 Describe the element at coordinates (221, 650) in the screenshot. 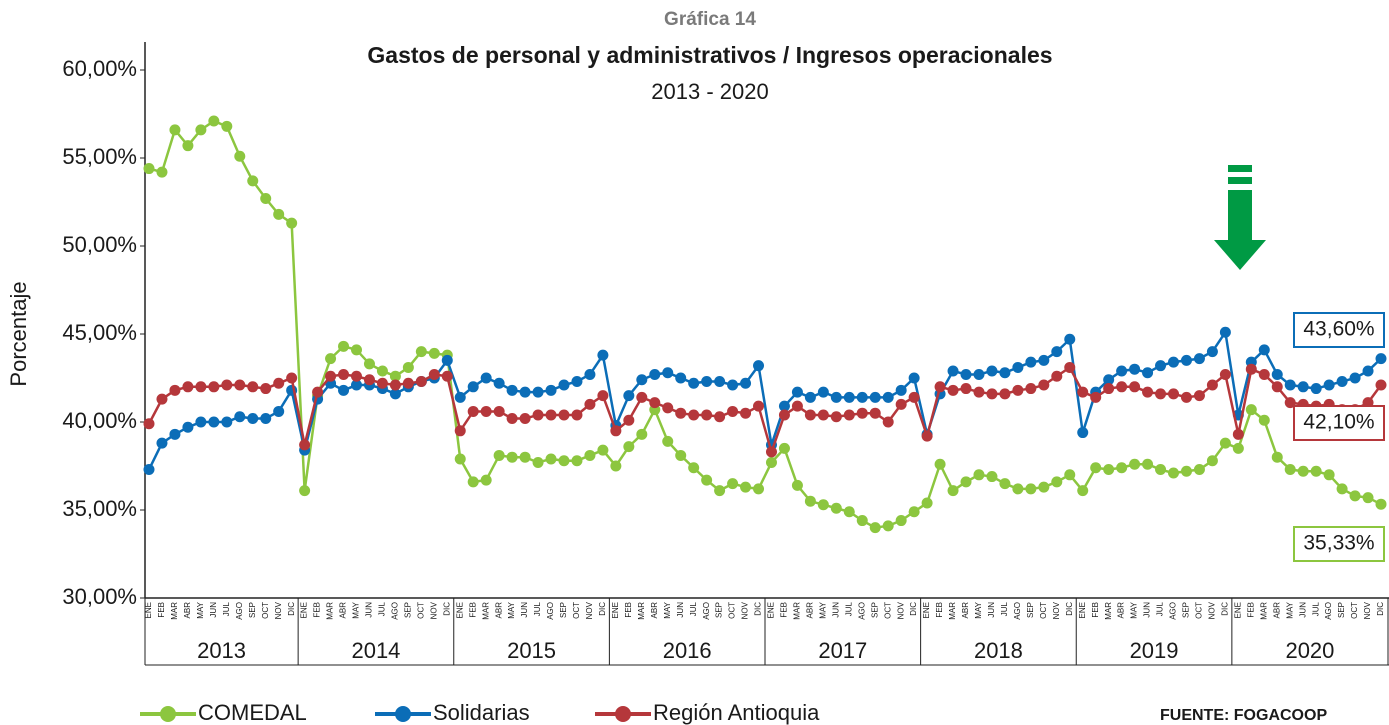

I see `year-label: 2013` at that location.